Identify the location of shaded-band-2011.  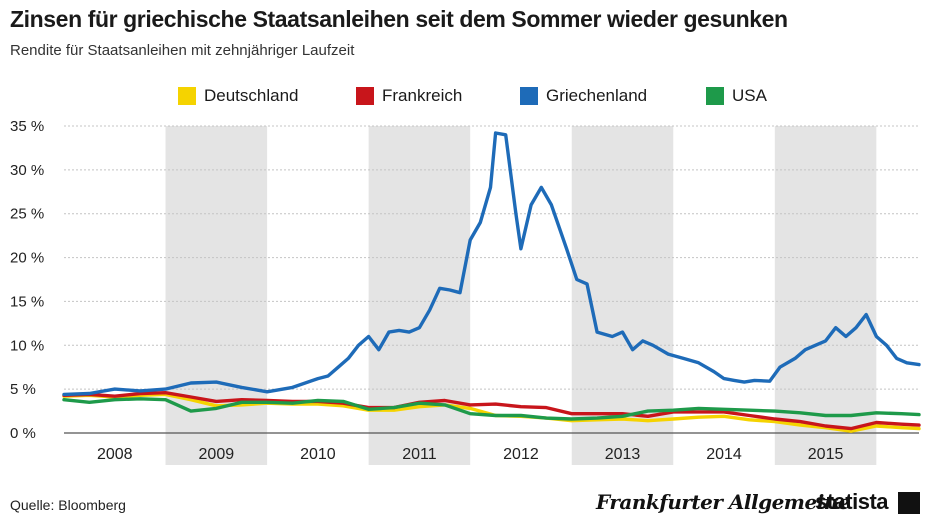
(419, 295).